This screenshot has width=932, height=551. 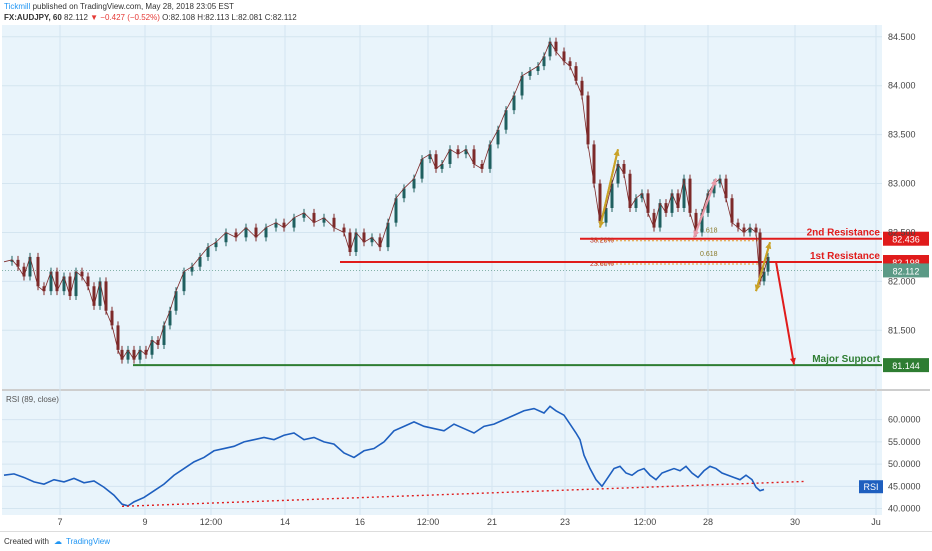 What do you see at coordinates (213, 17) in the screenshot?
I see `high-value: H:82.113` at bounding box center [213, 17].